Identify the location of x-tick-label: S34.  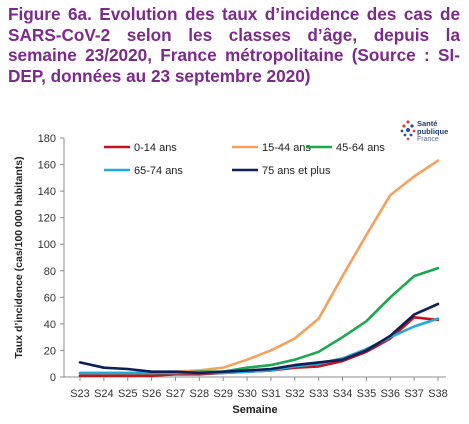
(343, 394).